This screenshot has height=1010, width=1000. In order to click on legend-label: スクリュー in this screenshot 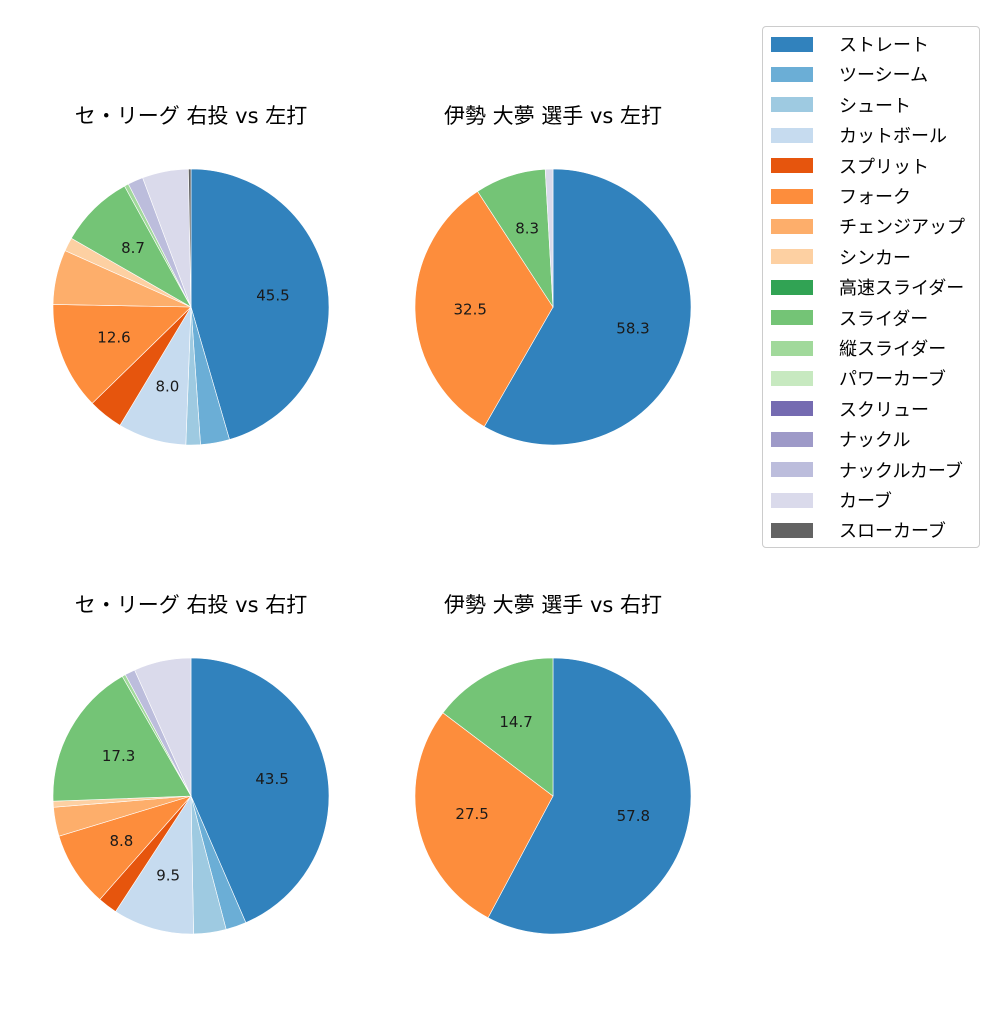, I will do `click(884, 410)`.